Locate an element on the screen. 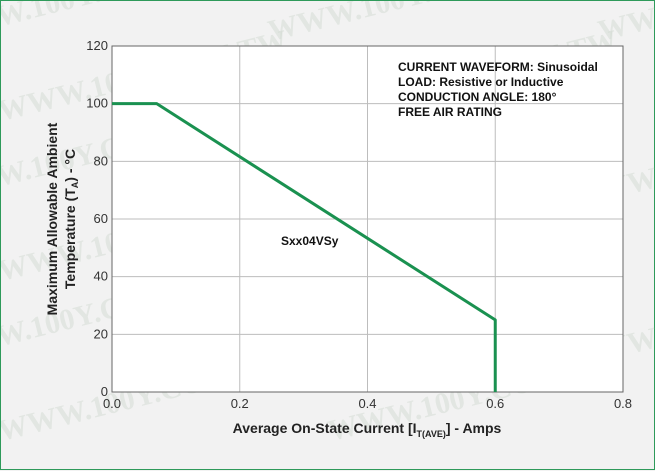  x-axis-label-main: Average On-State Current [I is located at coordinates (325, 428).